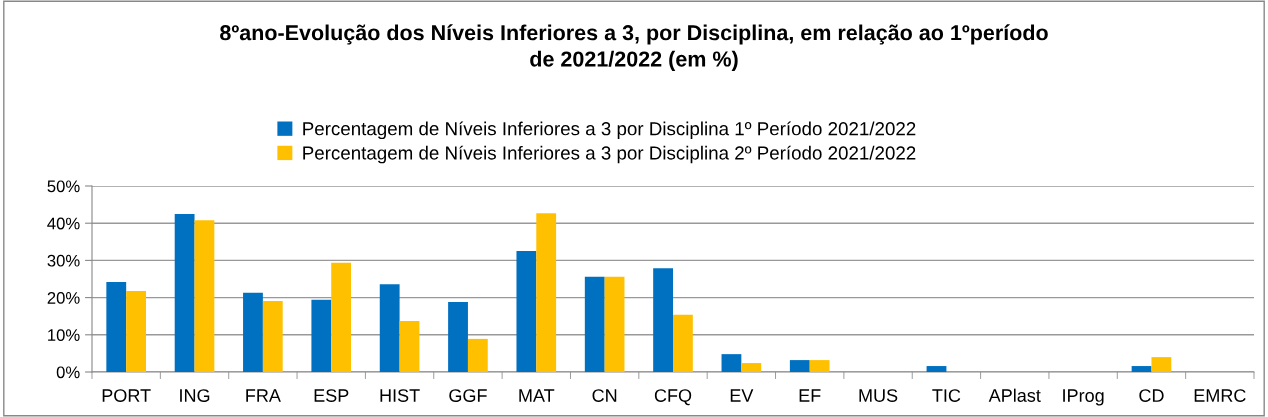 Image resolution: width=1268 pixels, height=417 pixels. What do you see at coordinates (810, 395) in the screenshot?
I see `x-tick-label: EF` at bounding box center [810, 395].